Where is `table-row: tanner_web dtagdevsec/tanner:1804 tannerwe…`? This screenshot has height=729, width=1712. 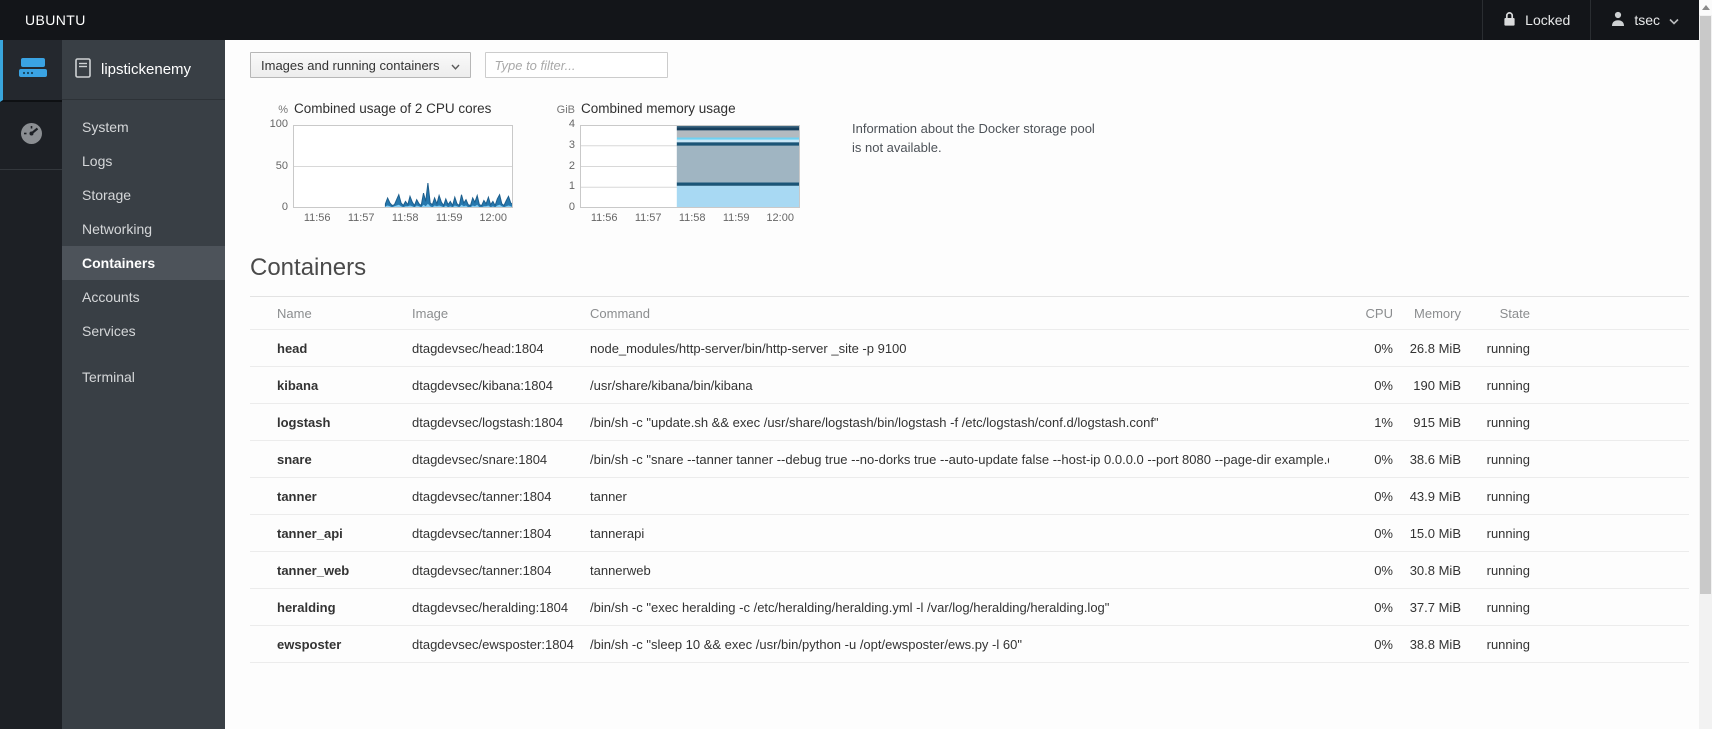
table-row: tanner_web dtagdevsec/tanner:1804 tannerwe… is located at coordinates (969, 569).